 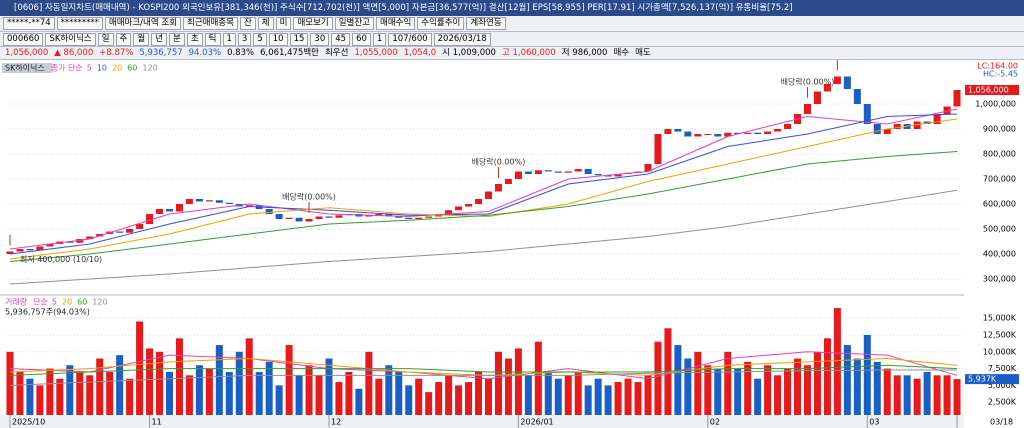 I want to click on legend-box, so click(x=27, y=68).